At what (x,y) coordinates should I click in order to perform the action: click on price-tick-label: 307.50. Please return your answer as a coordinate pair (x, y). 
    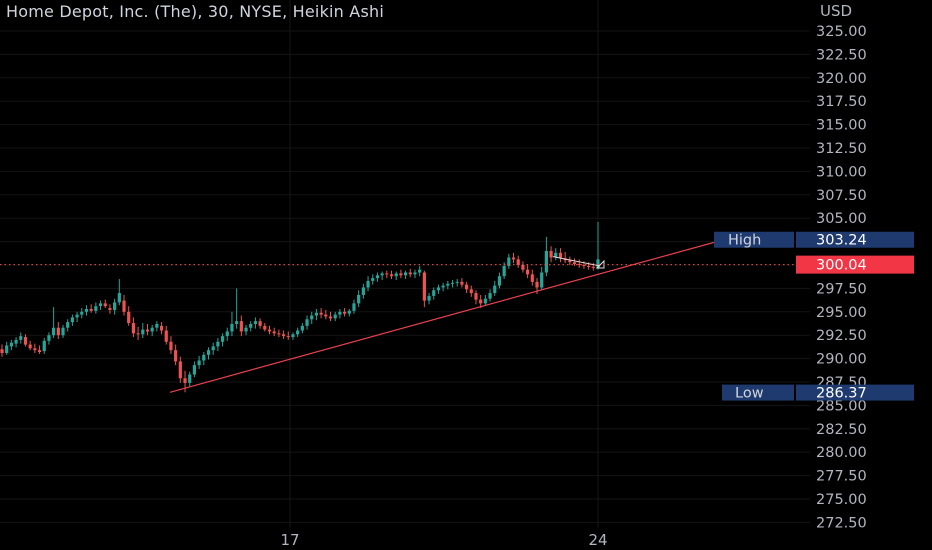
    Looking at the image, I should click on (841, 196).